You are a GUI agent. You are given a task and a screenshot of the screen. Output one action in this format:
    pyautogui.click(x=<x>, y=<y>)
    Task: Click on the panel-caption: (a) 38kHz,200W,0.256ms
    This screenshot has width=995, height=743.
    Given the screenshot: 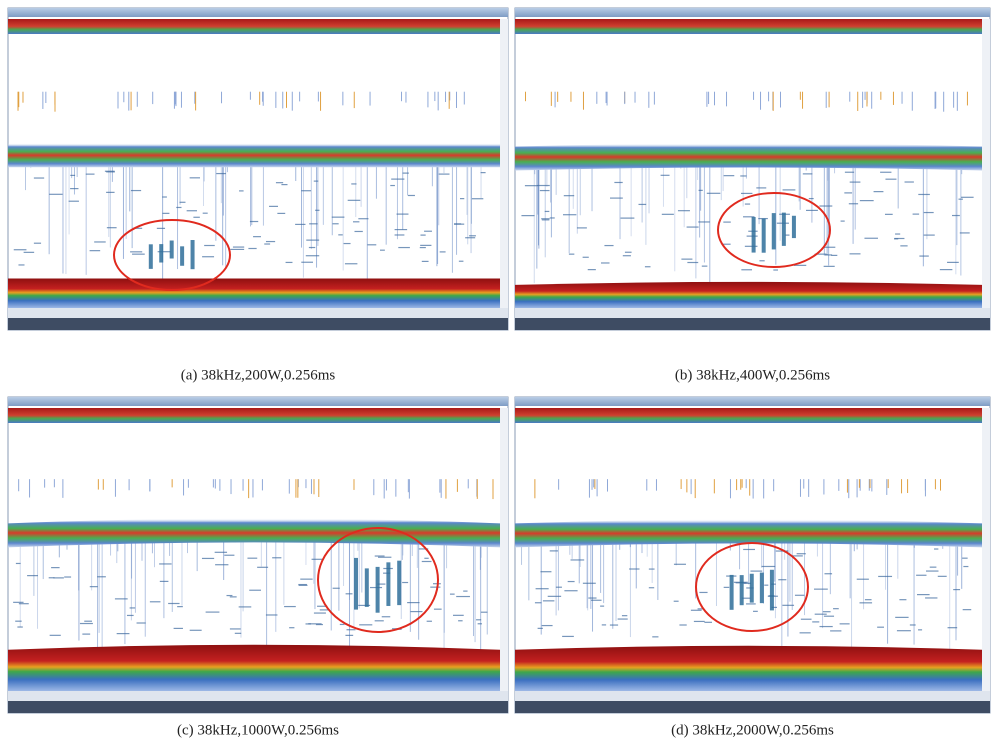 What is the action you would take?
    pyautogui.click(x=258, y=375)
    